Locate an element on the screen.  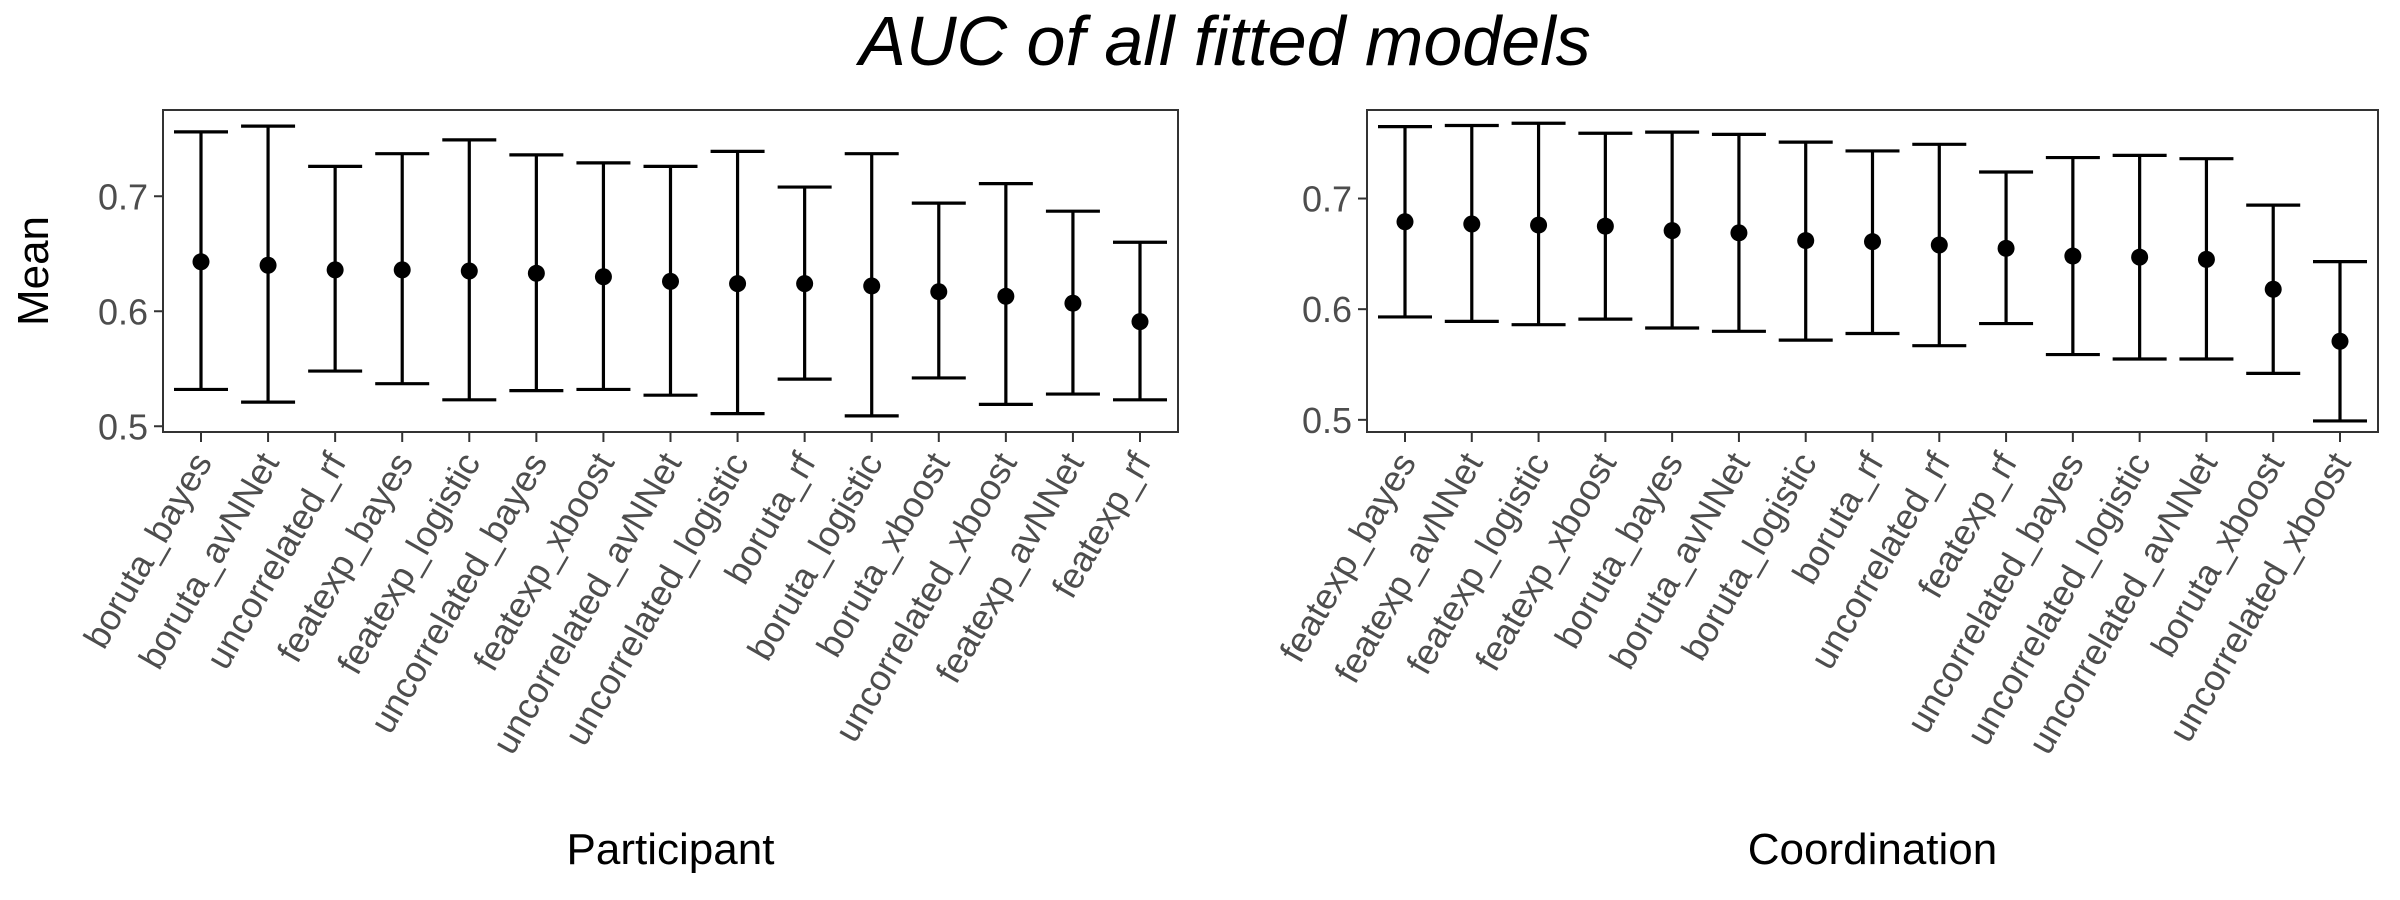
chart-title: AUC of all fitted models is located at coordinates (1222, 41).